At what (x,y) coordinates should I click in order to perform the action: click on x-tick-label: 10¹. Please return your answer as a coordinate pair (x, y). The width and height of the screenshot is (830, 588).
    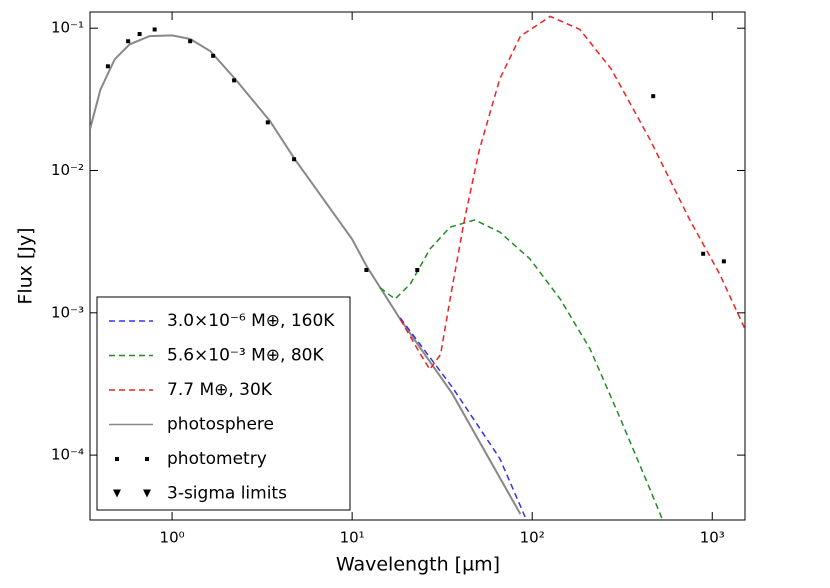
    Looking at the image, I should click on (352, 538).